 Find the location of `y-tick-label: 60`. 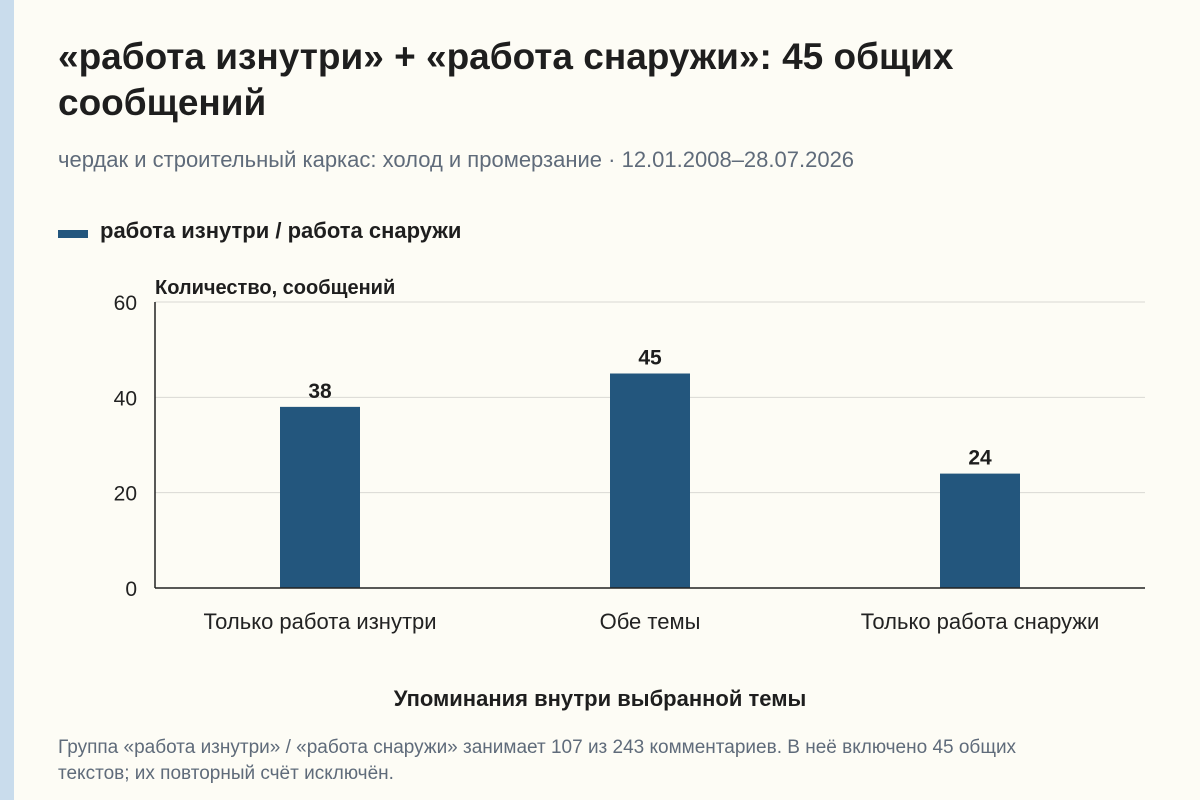

y-tick-label: 60 is located at coordinates (125, 303).